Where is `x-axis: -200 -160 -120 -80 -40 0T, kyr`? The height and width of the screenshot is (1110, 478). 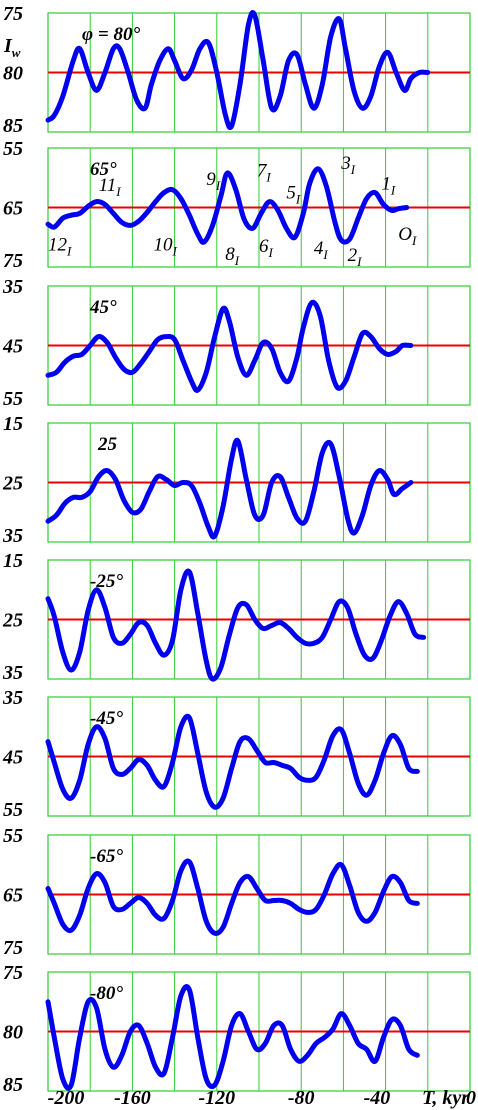
x-axis: -200 -160 -120 -80 -40 0T, kyr is located at coordinates (262, 1098).